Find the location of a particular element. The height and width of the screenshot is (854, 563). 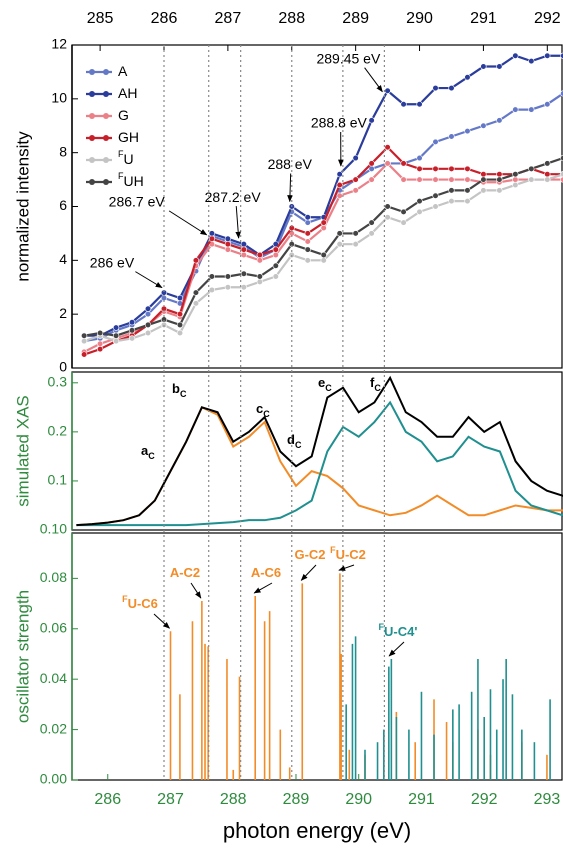

x-axis-title: photon energy (eV) is located at coordinates (317, 830).